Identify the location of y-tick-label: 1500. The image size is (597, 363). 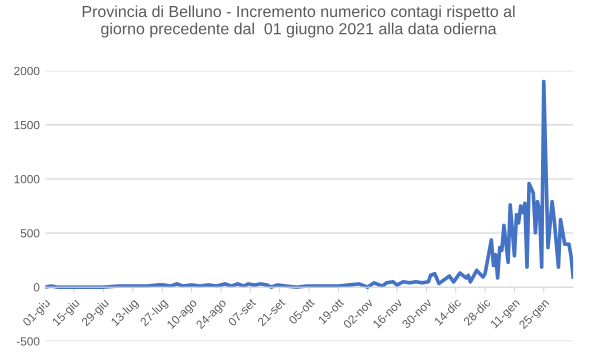
(27, 125).